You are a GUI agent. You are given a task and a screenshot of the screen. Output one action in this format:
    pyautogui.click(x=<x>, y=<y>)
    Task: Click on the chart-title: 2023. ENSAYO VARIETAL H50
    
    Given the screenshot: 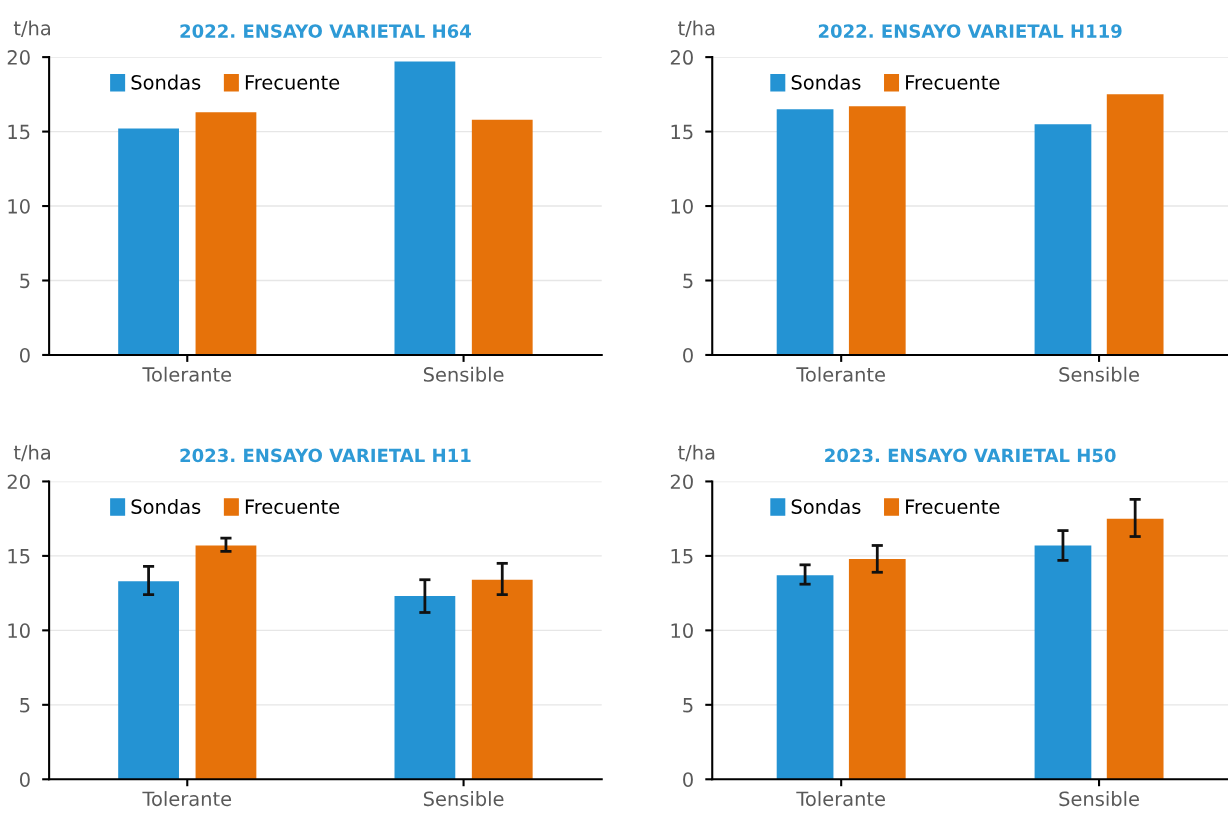 What is the action you would take?
    pyautogui.click(x=970, y=455)
    